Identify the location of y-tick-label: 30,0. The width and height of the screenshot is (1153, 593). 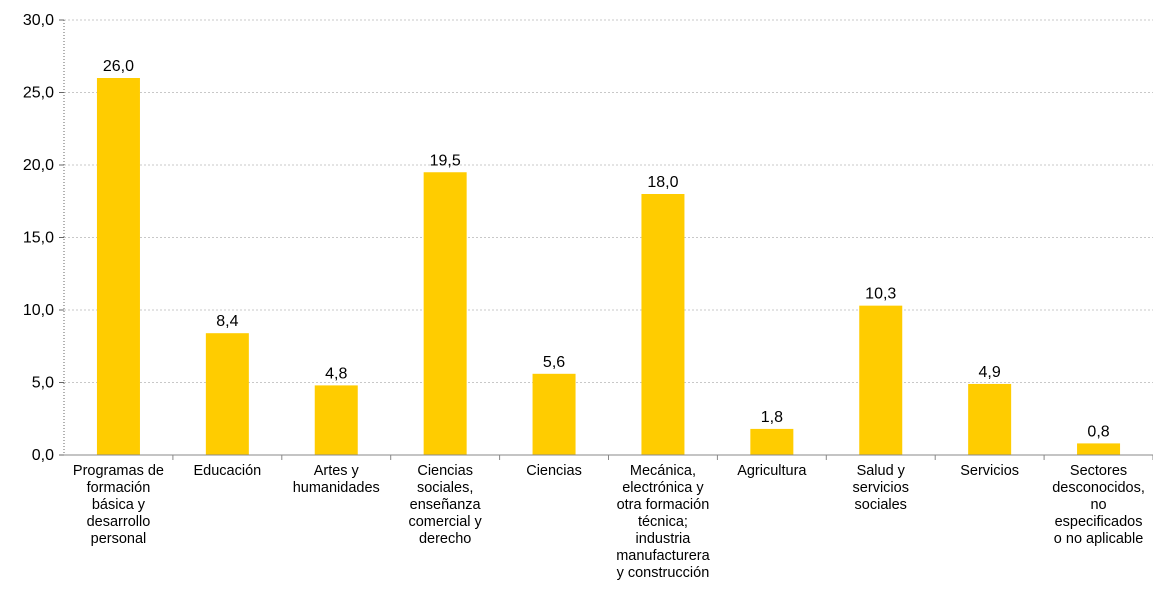
(38, 20).